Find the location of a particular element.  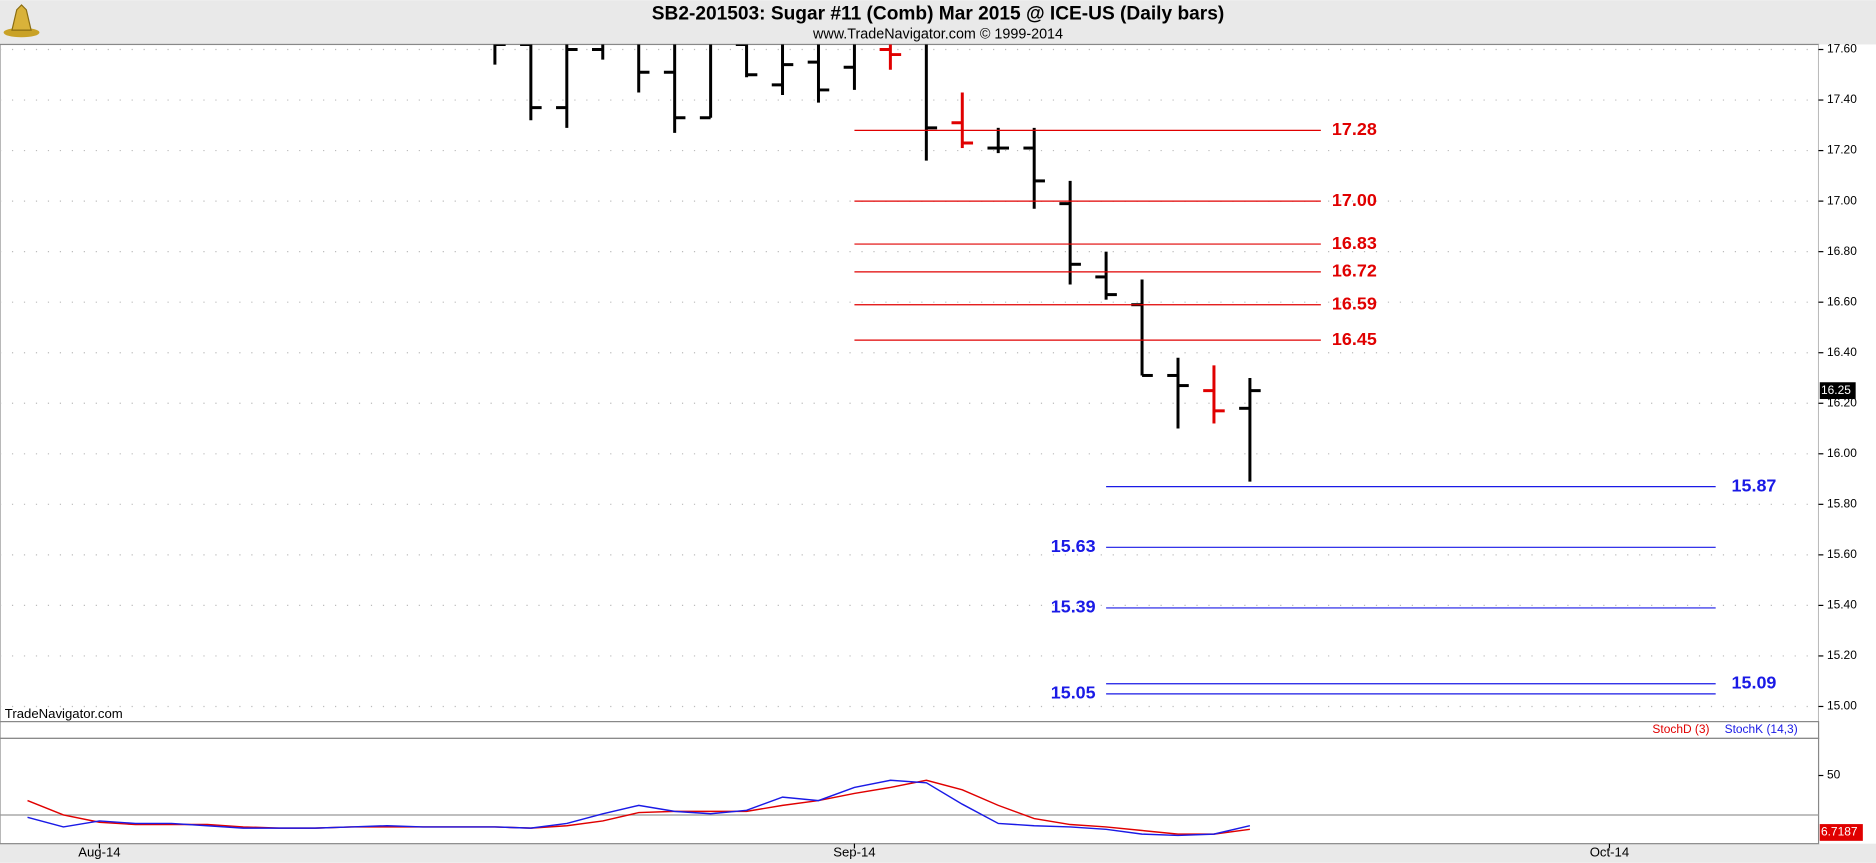

level-label: 15.39 is located at coordinates (1073, 607).